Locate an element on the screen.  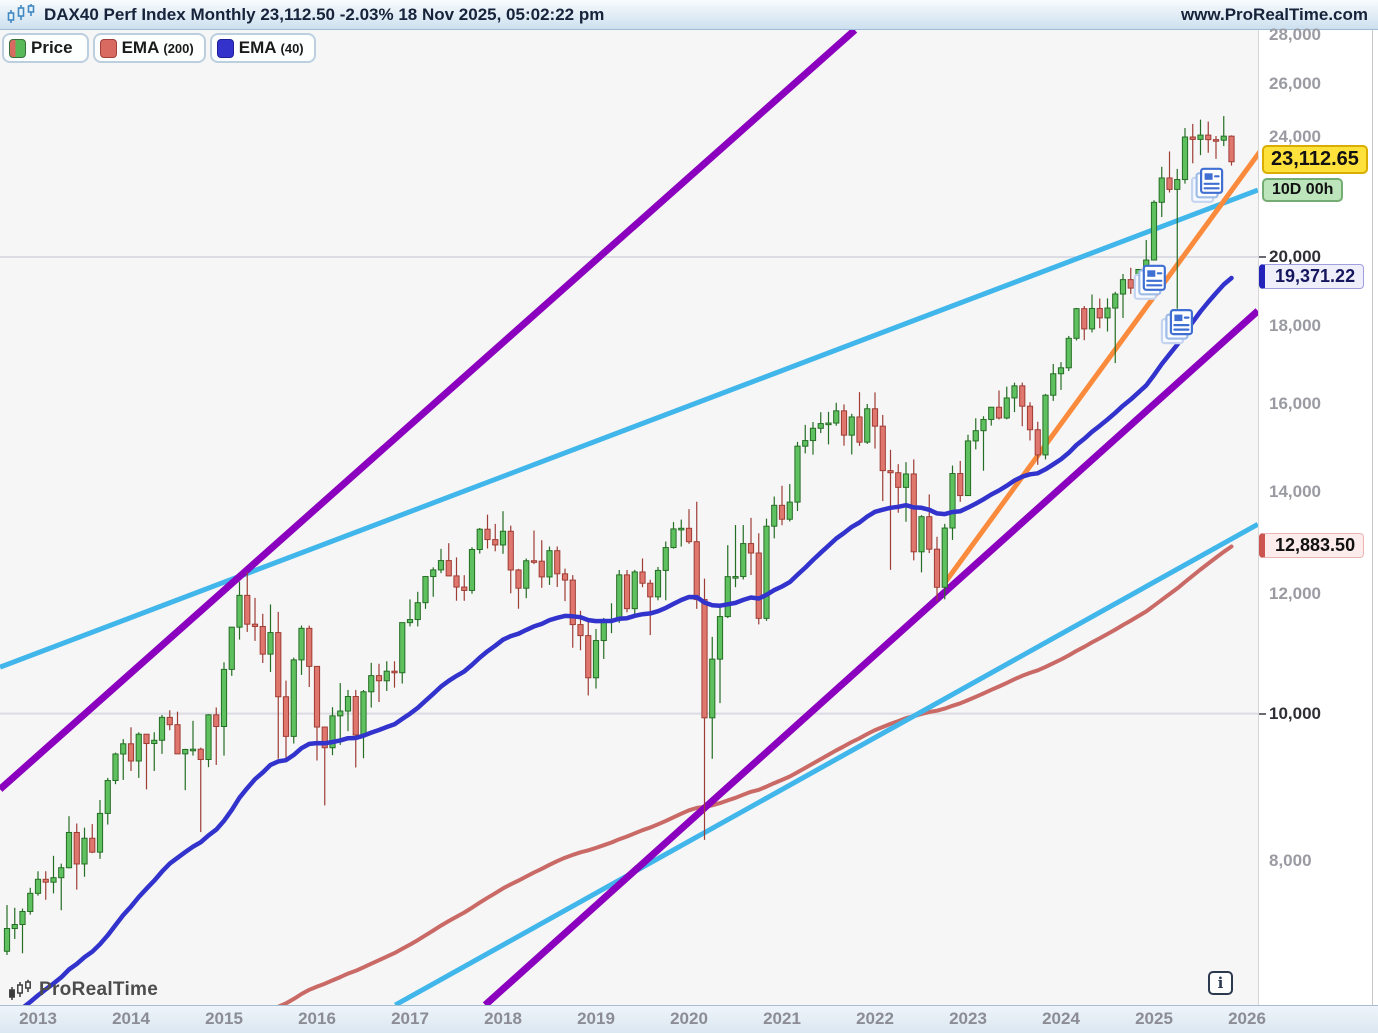
year-tick-label: 2020 is located at coordinates (689, 1018).